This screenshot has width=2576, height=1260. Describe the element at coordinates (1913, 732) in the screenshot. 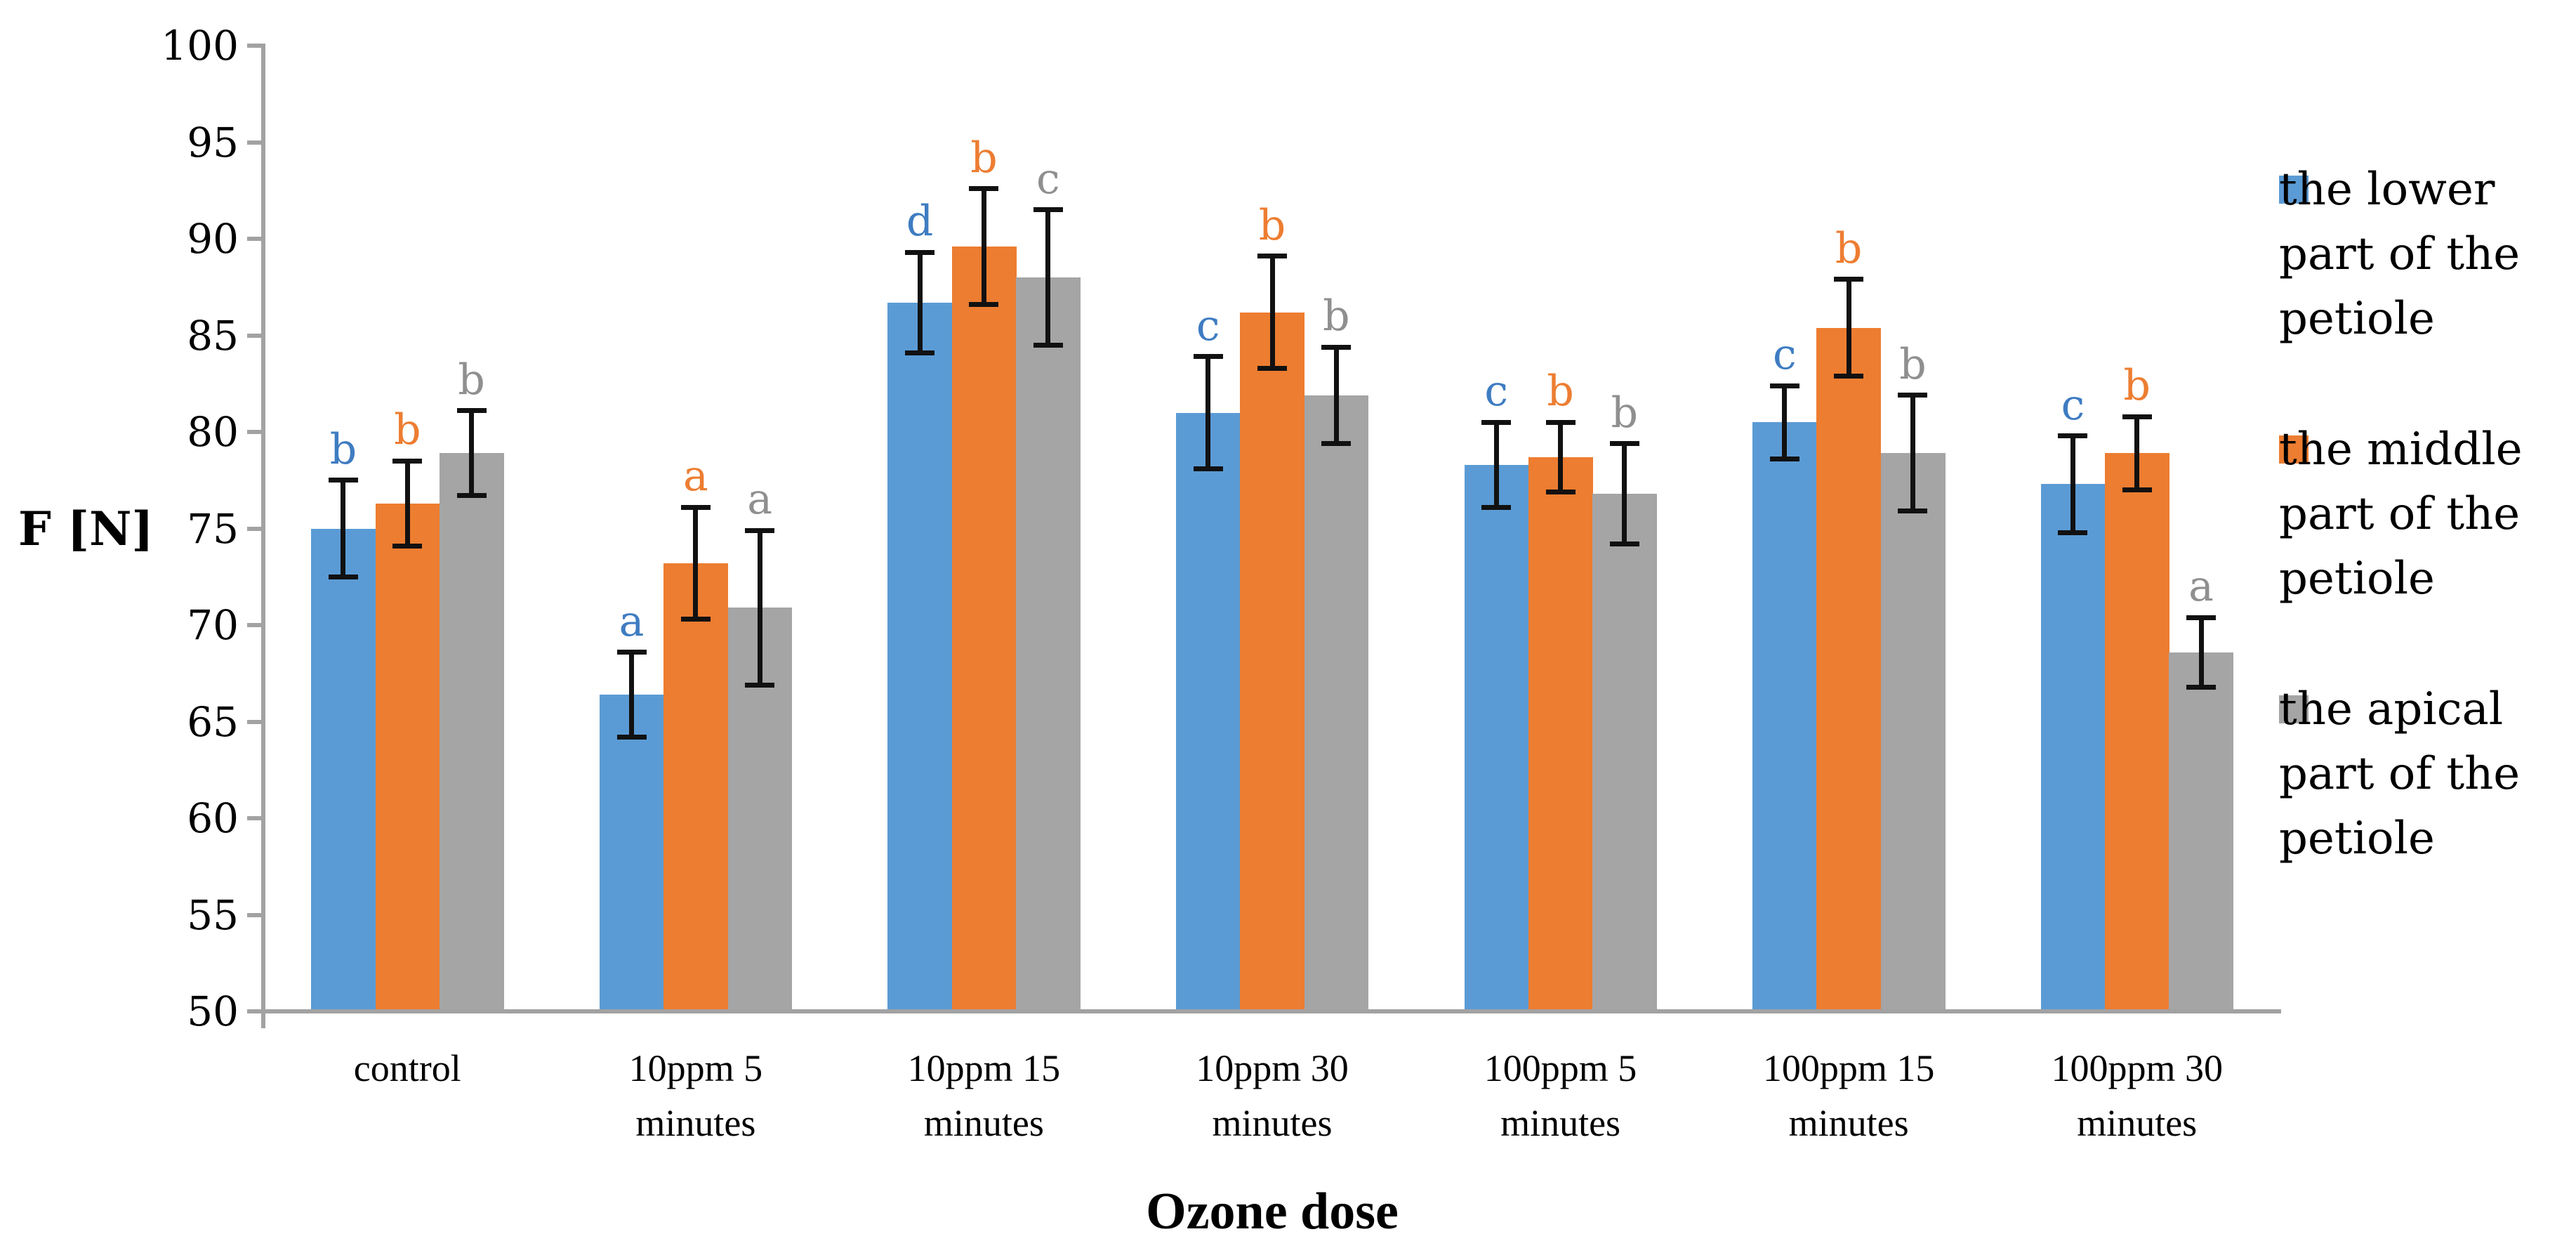

I see `bar-series3-cat6` at that location.